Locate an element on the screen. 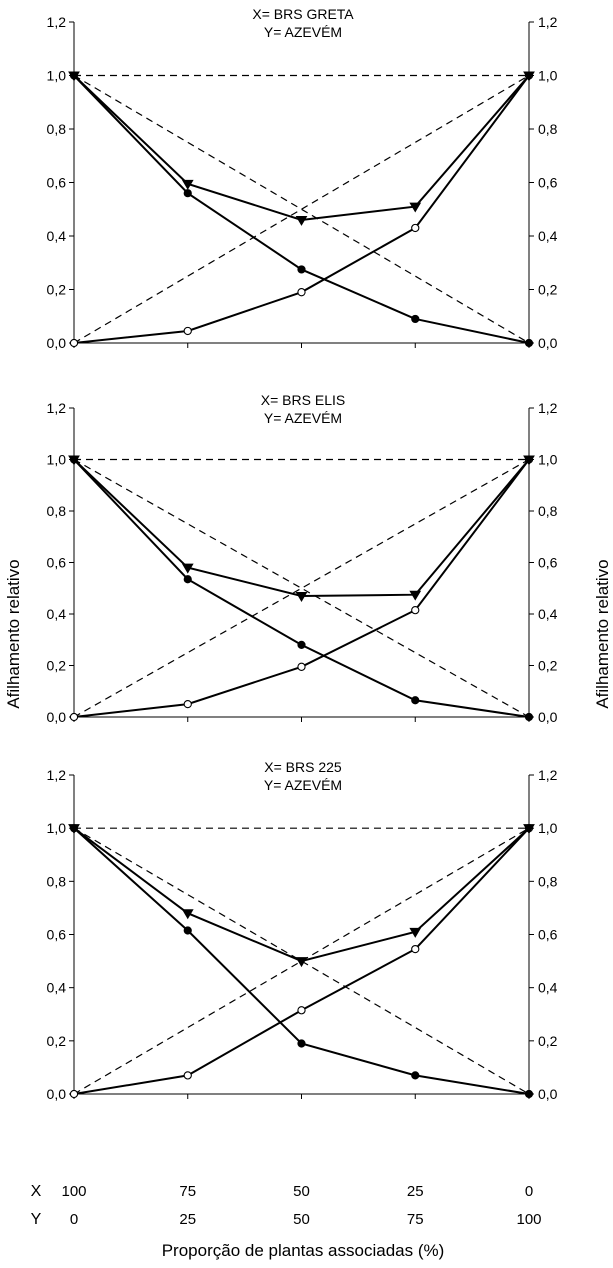 This screenshot has height=1268, width=613. x-proportion-label: 75 is located at coordinates (187, 1191).